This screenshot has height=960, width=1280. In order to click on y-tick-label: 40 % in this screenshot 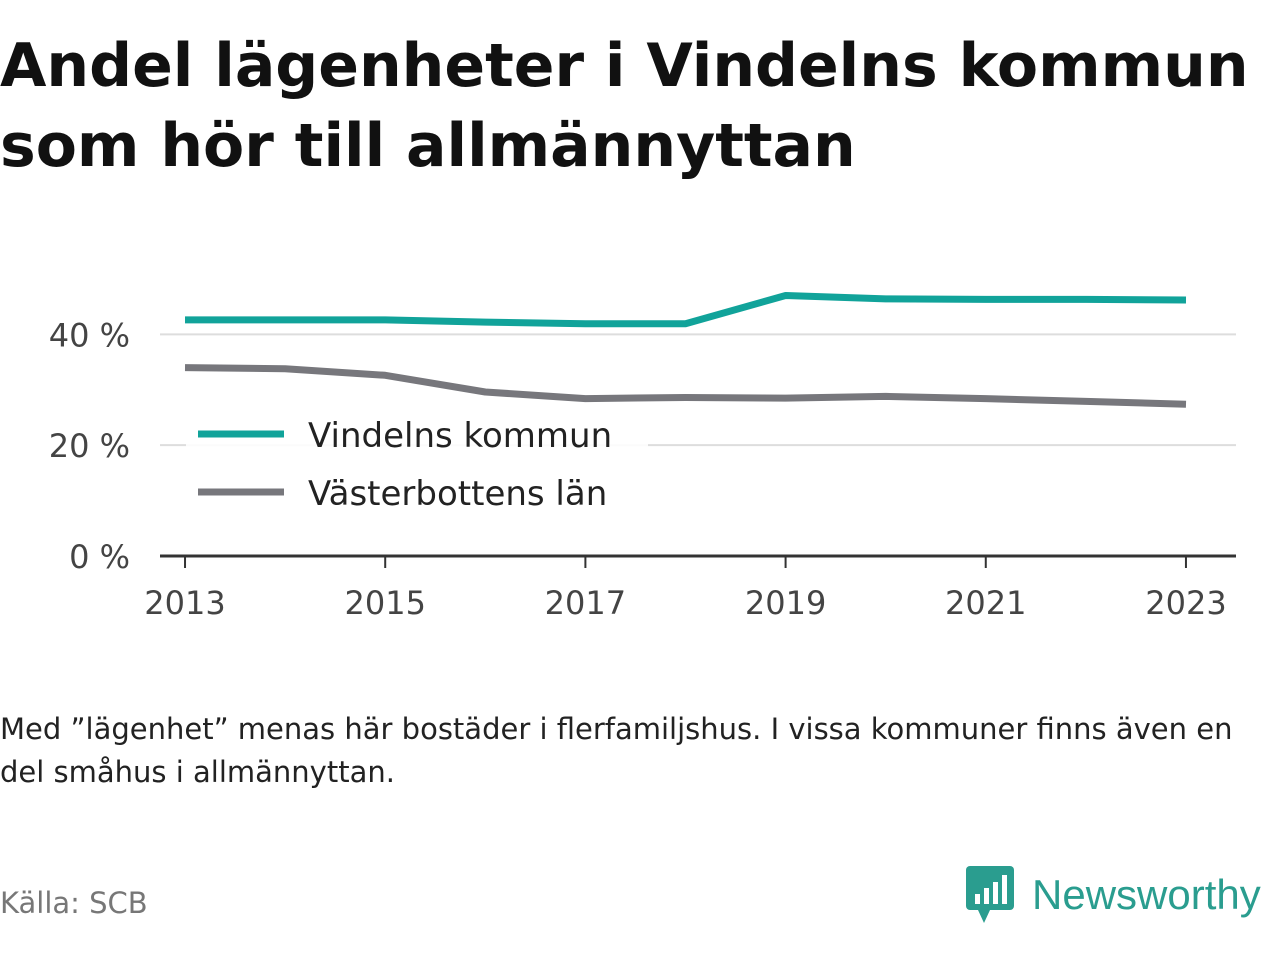, I will do `click(89, 335)`.